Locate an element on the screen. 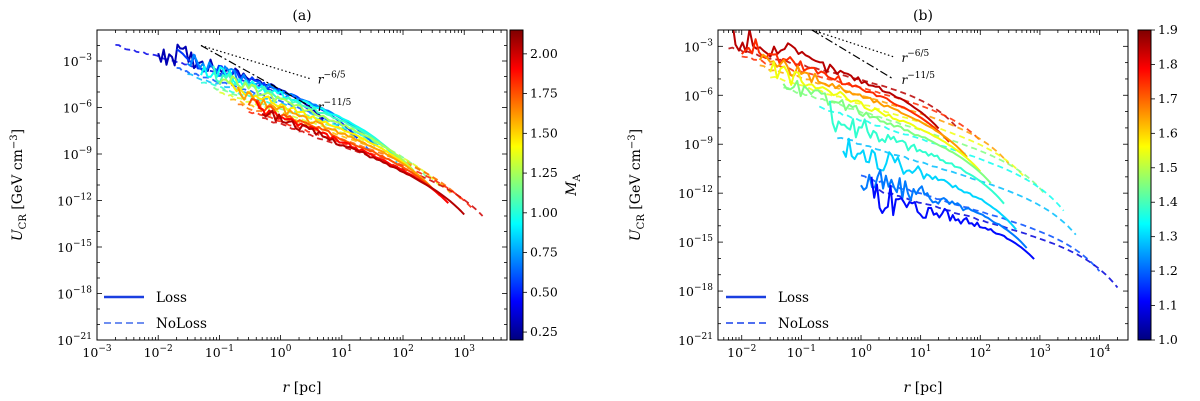  colorbar-tick-label: 1.00 is located at coordinates (544, 212).